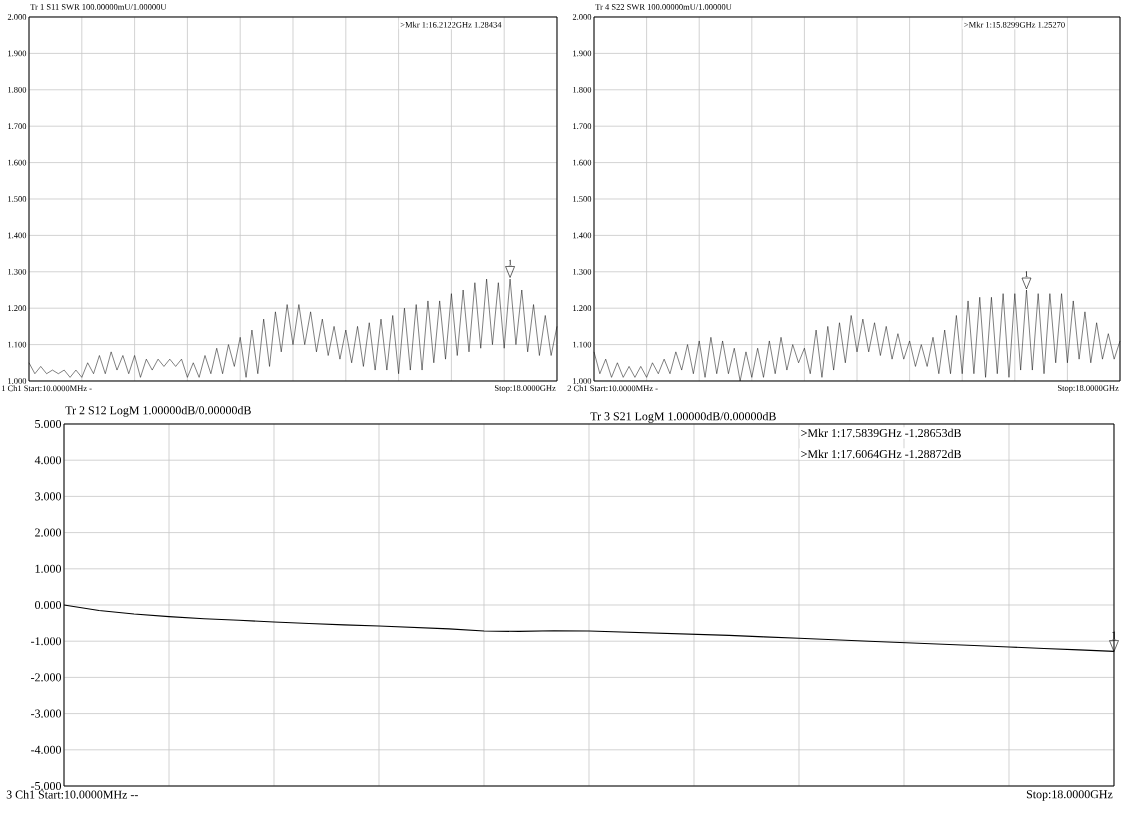 This screenshot has width=1128, height=816. What do you see at coordinates (683, 417) in the screenshot?
I see `chart-subtitle: Tr 3 S21 LogM 1.00000dB/0.00000dB` at bounding box center [683, 417].